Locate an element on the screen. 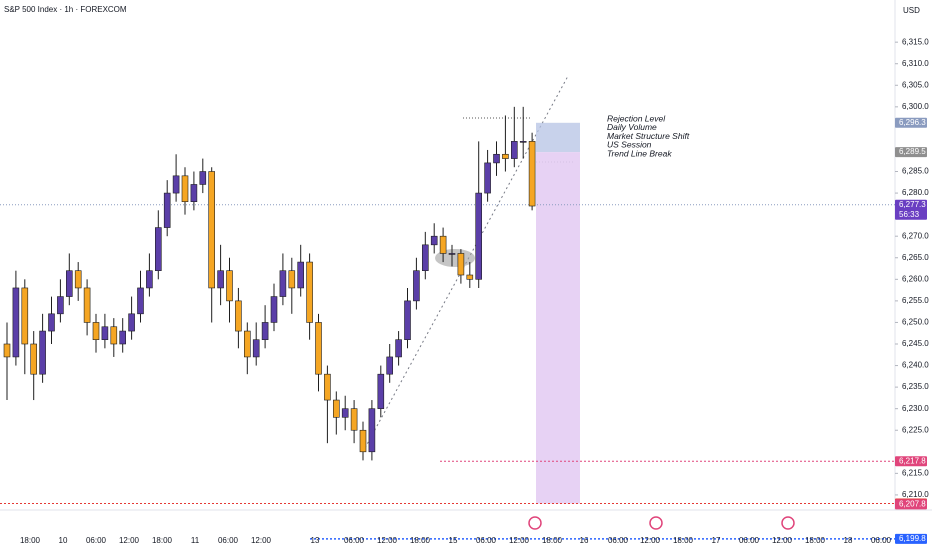 The height and width of the screenshot is (555, 932). y-tick-label: 6,235.0 is located at coordinates (915, 386).